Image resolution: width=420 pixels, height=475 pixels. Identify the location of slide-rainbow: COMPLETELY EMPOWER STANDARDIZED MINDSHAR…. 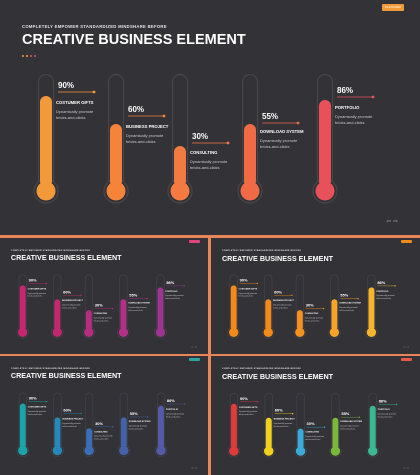
(315, 415).